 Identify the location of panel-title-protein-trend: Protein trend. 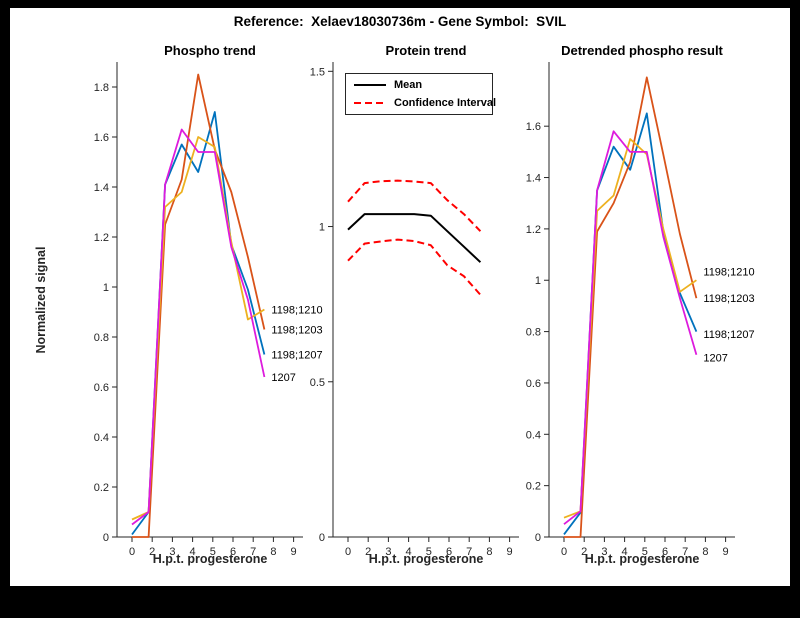
(426, 50).